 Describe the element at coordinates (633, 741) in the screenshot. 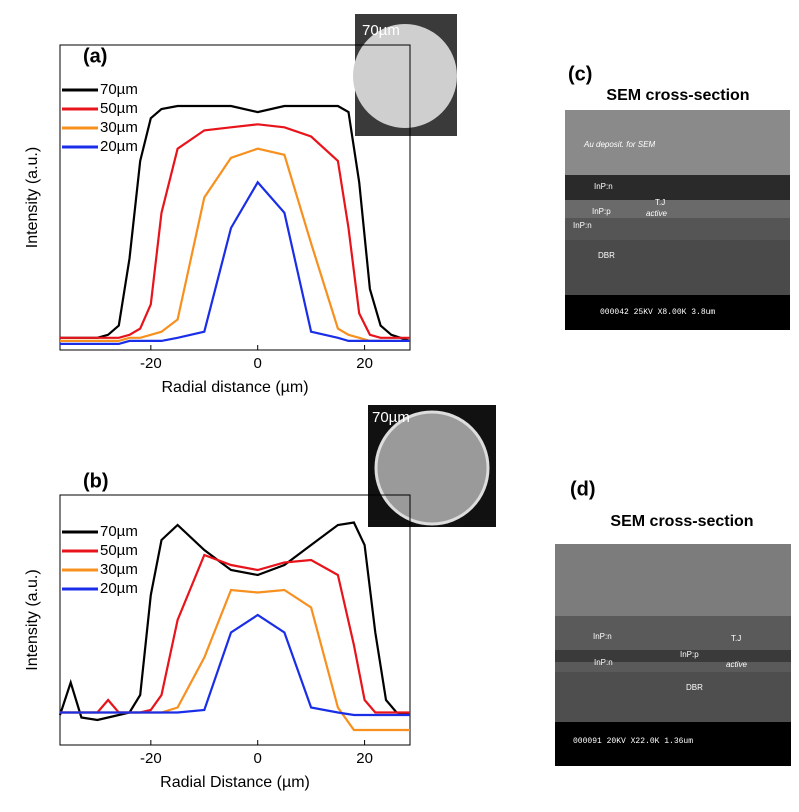

I see `sem-text: 000091 20KV X22.0K 1.36um` at that location.